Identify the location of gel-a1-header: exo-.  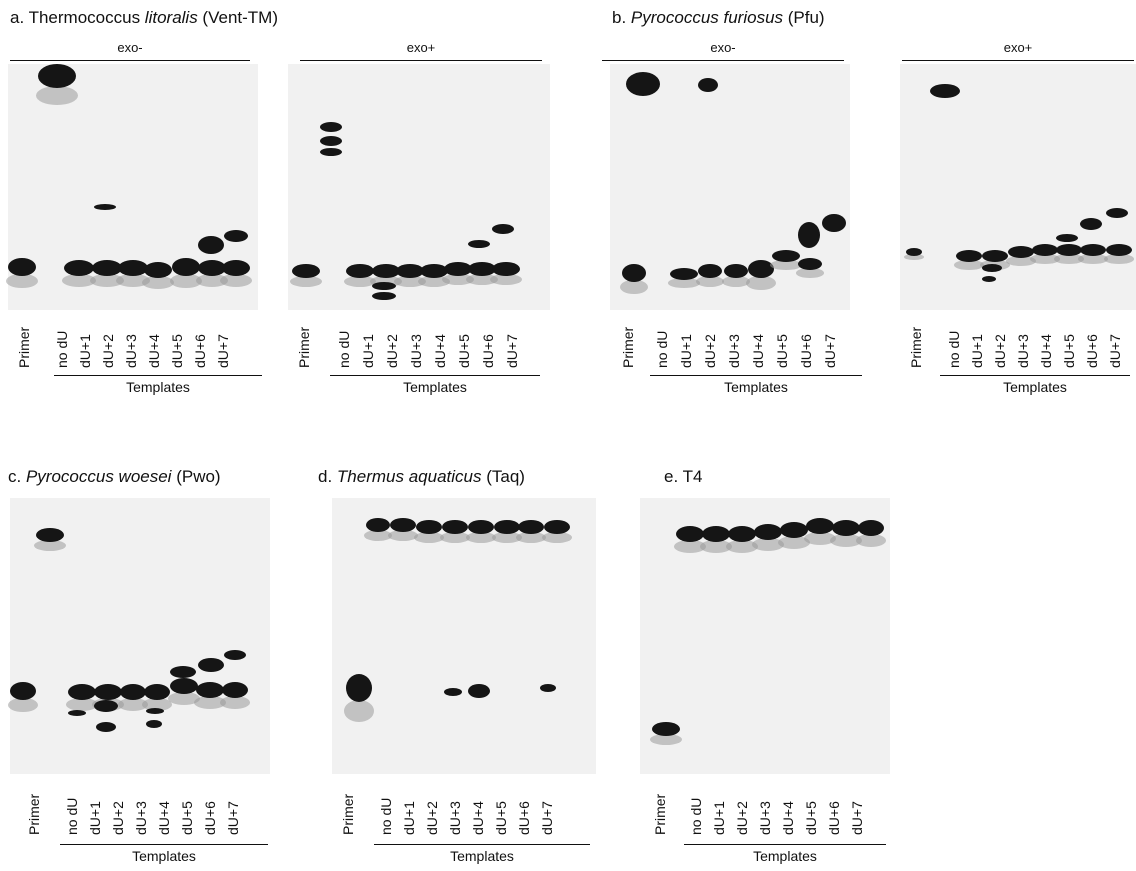
(130, 47).